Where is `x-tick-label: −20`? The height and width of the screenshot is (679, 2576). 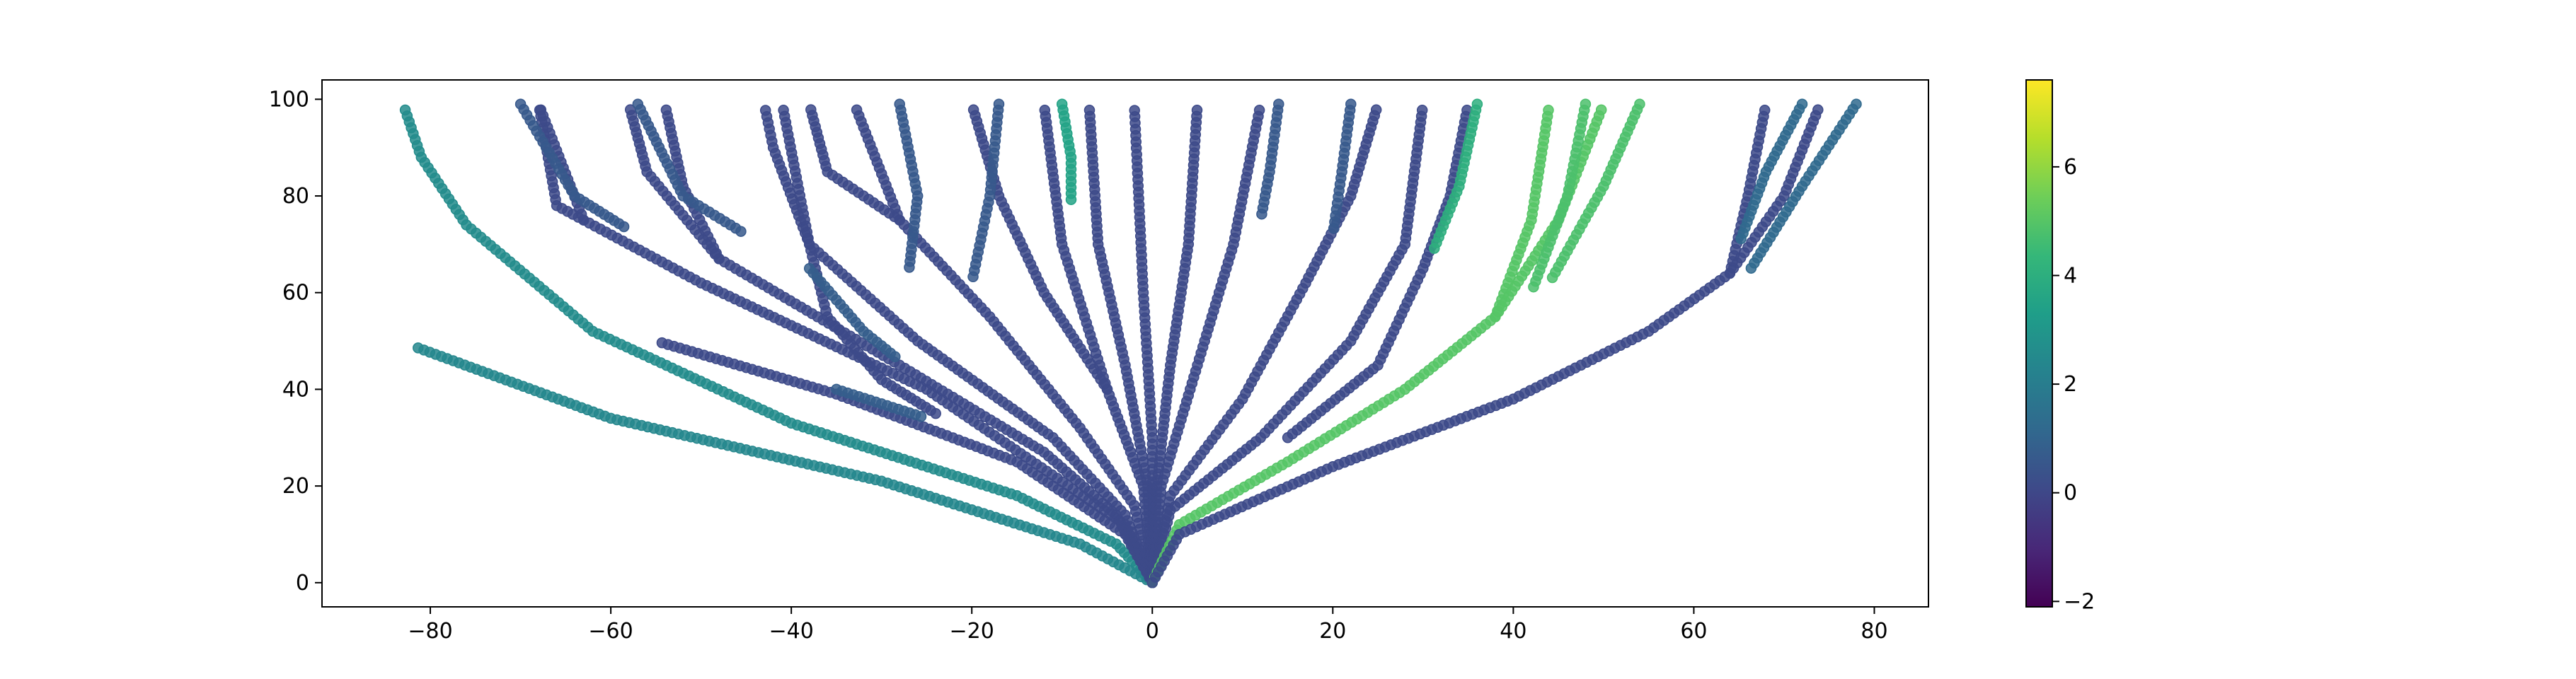
x-tick-label: −20 is located at coordinates (972, 631).